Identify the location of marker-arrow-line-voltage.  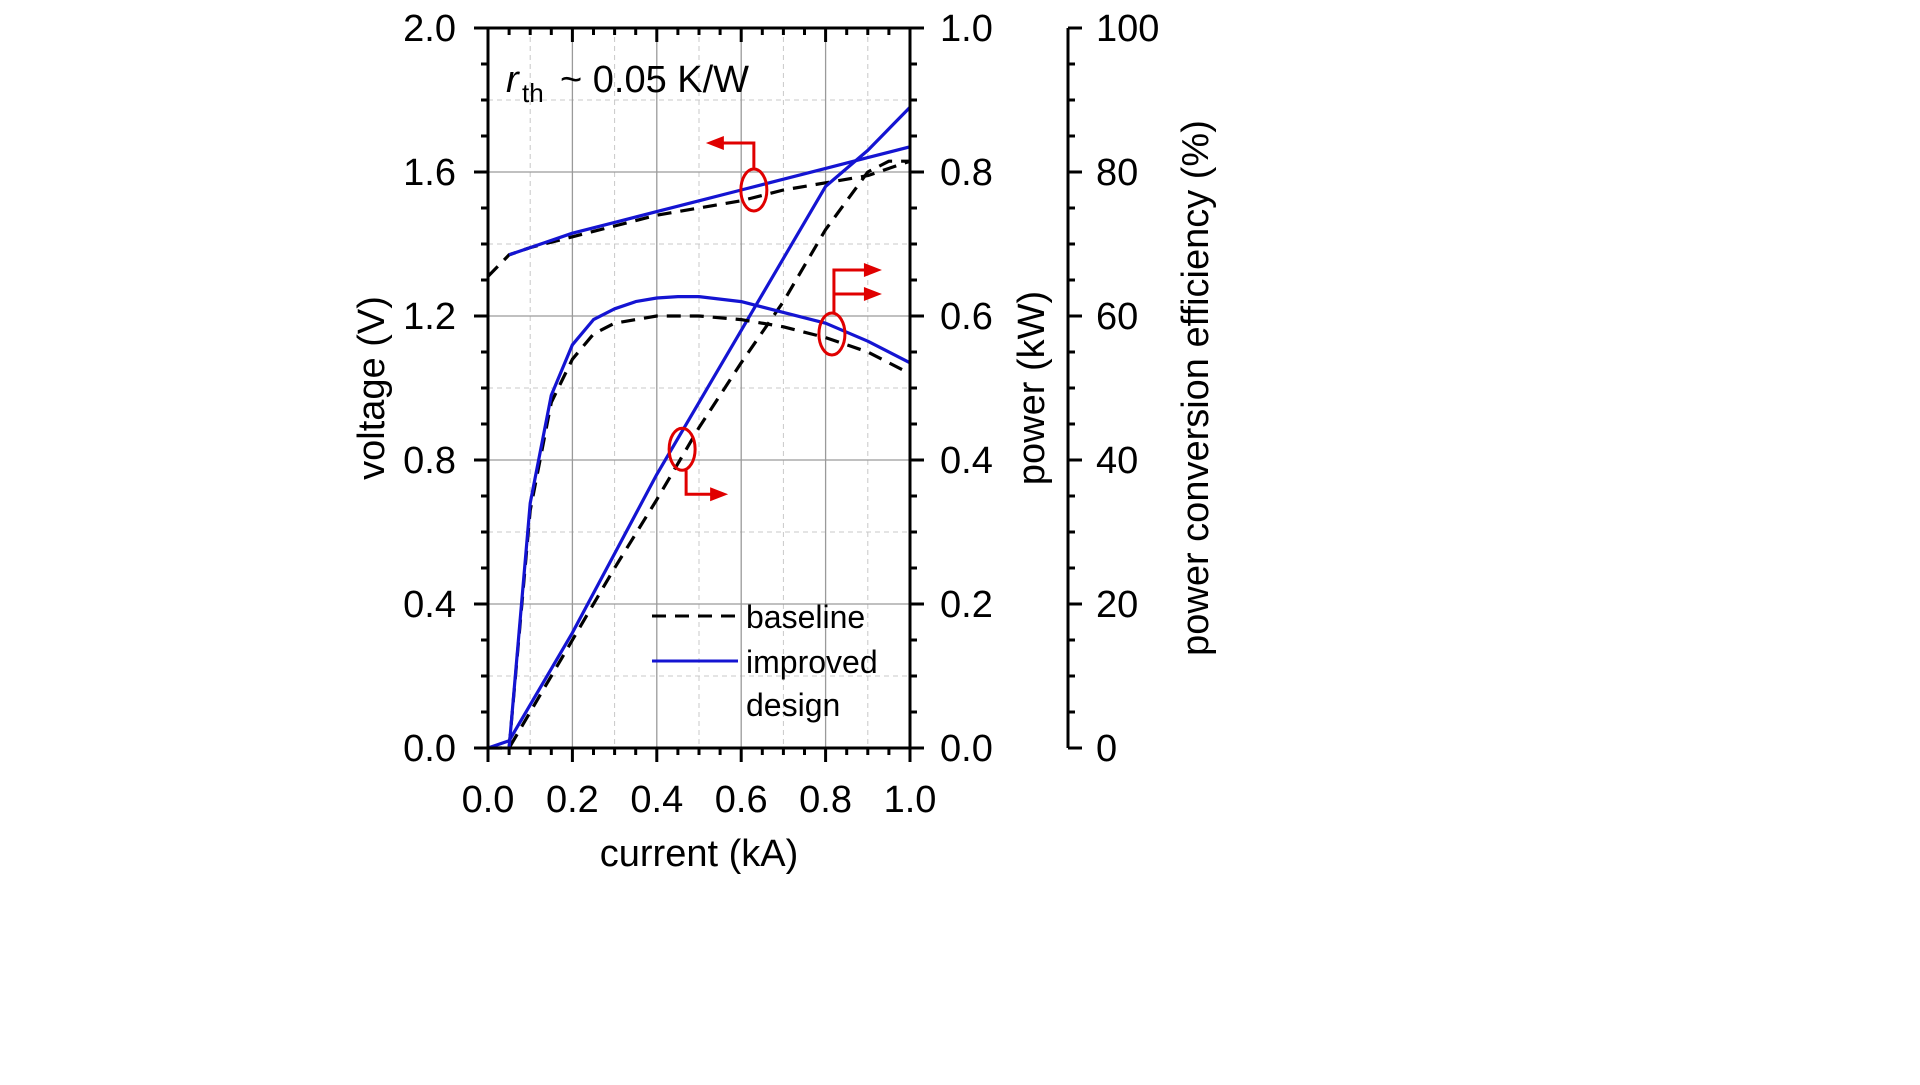
(738, 155).